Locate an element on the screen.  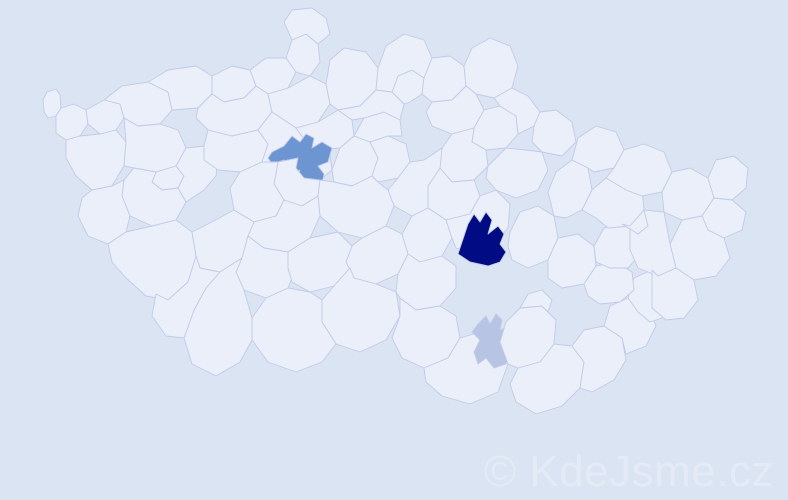
district-jihlava is located at coordinates (426, 282).